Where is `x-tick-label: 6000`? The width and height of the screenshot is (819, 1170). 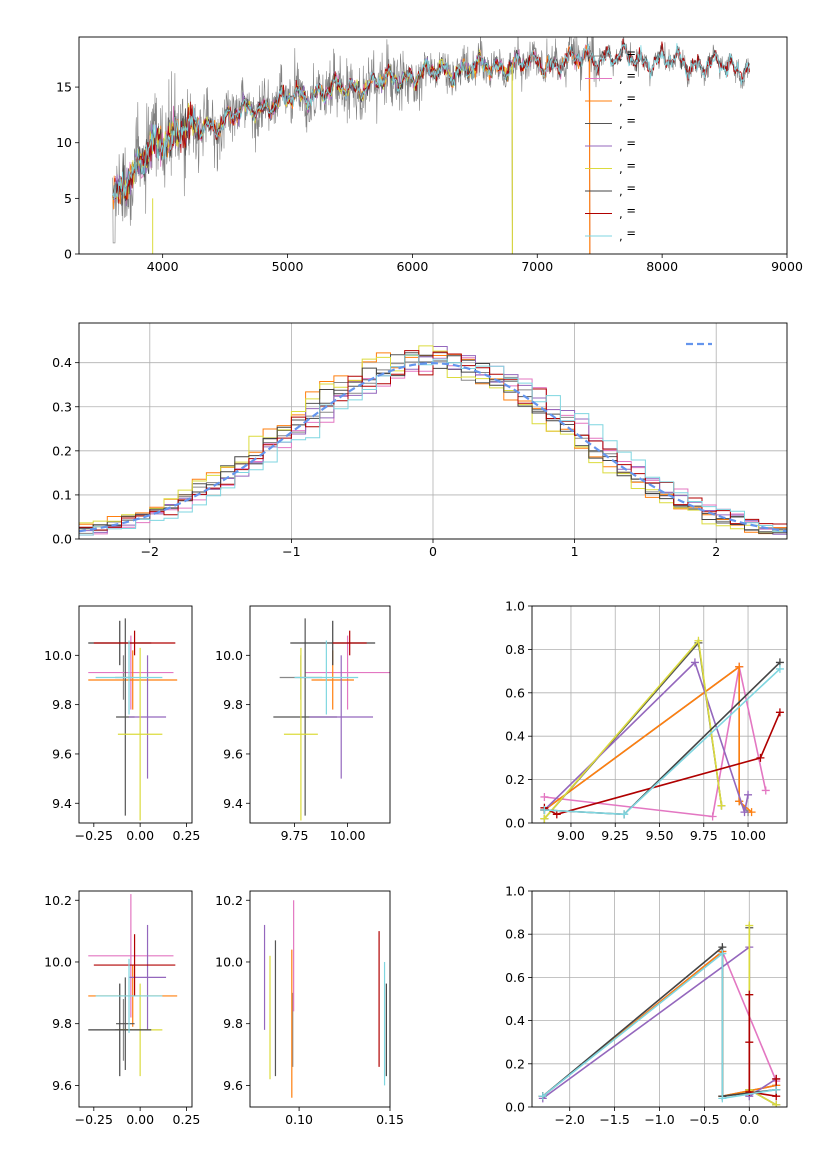
x-tick-label: 6000 is located at coordinates (412, 266).